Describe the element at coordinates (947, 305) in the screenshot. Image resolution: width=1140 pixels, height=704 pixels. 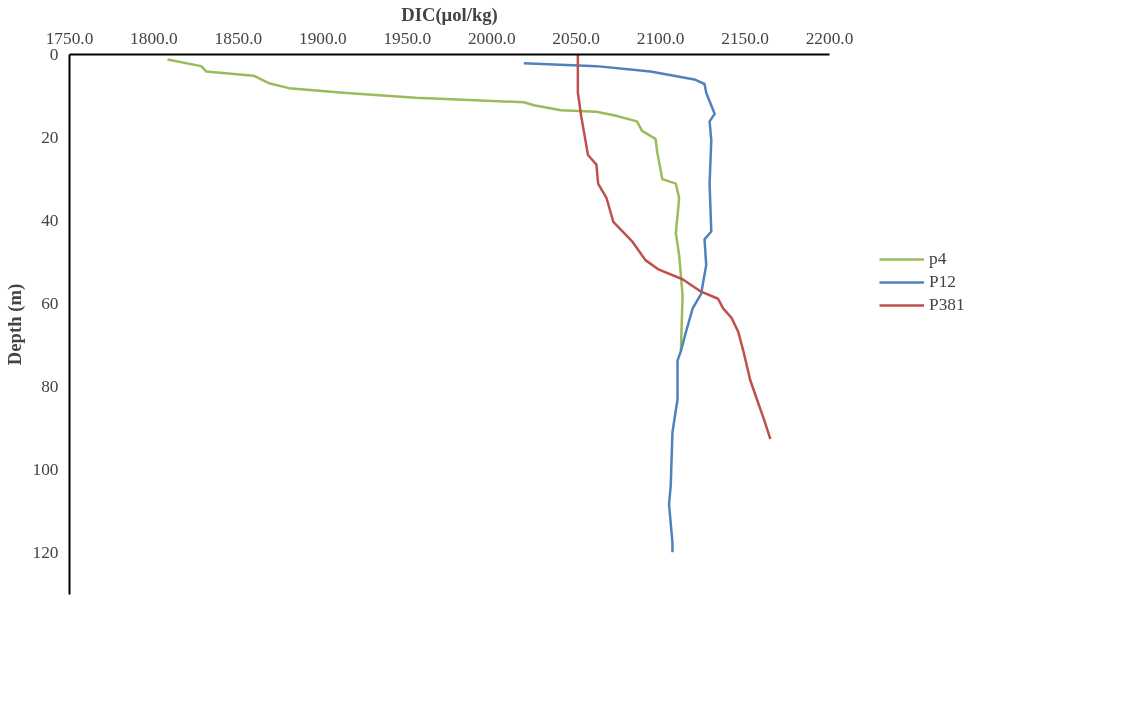
I see `legend-label: P381` at that location.